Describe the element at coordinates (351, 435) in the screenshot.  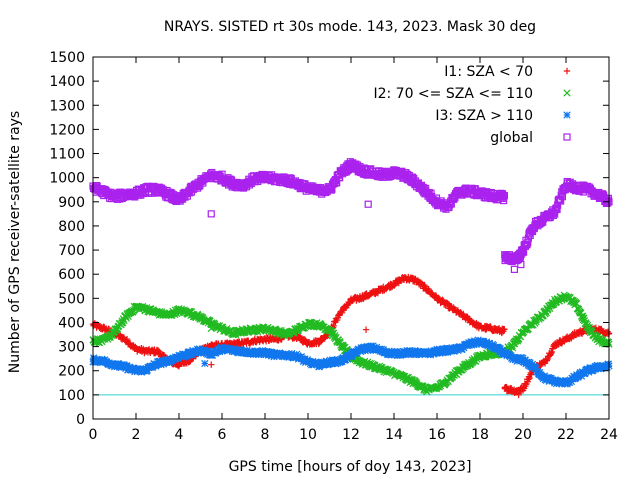
I see `x-tick-label: 12` at that location.